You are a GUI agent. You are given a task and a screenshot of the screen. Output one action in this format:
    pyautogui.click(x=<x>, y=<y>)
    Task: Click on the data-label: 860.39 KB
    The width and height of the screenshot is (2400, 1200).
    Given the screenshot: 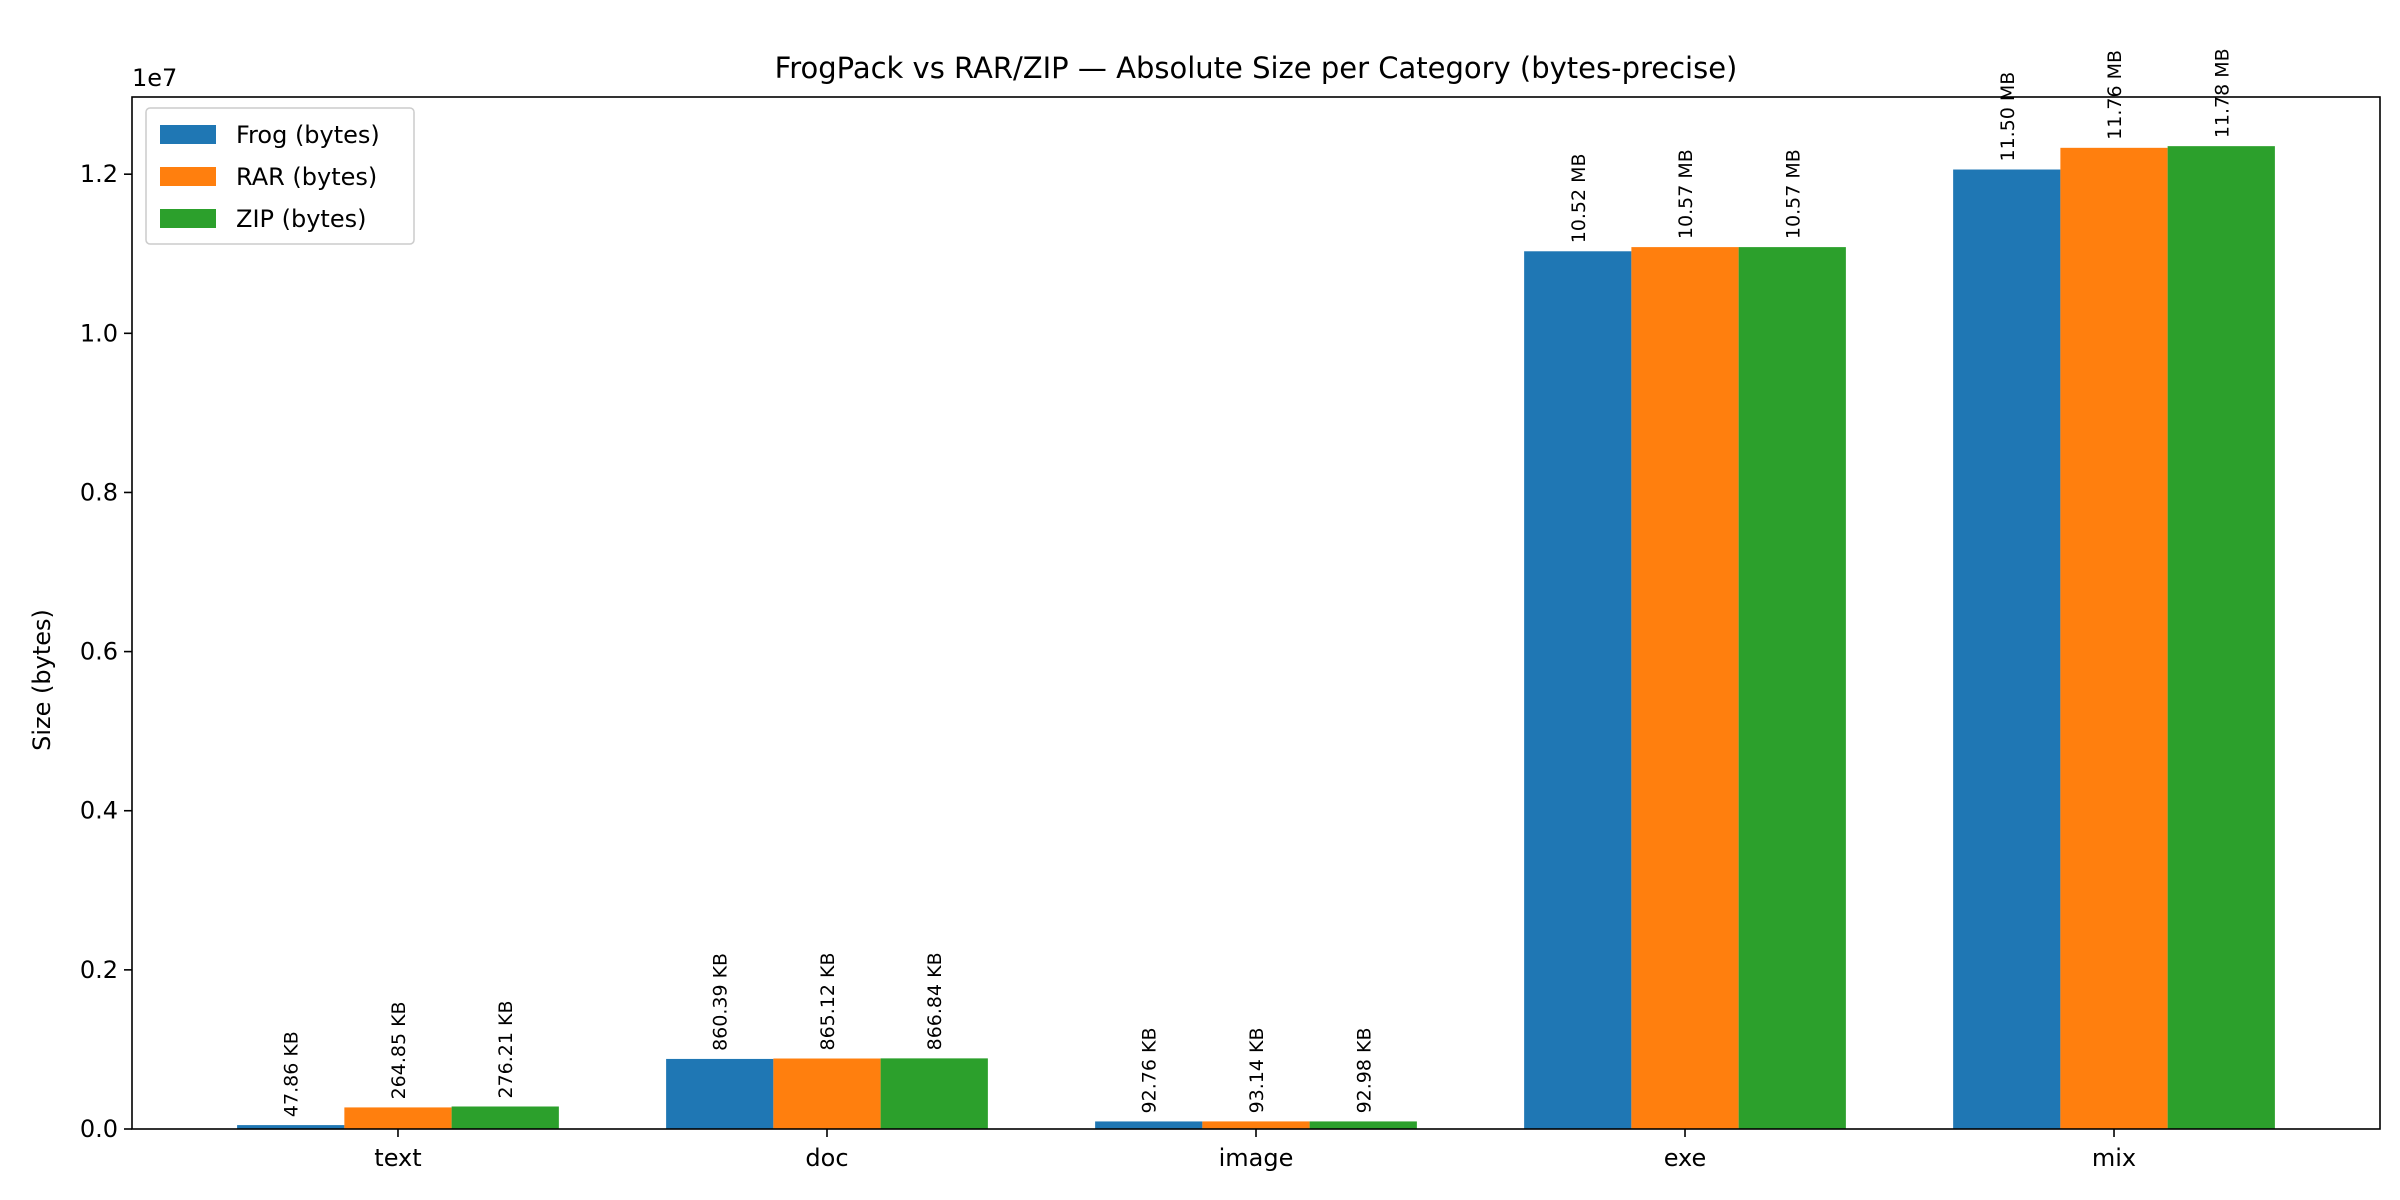 What is the action you would take?
    pyautogui.click(x=721, y=1002)
    